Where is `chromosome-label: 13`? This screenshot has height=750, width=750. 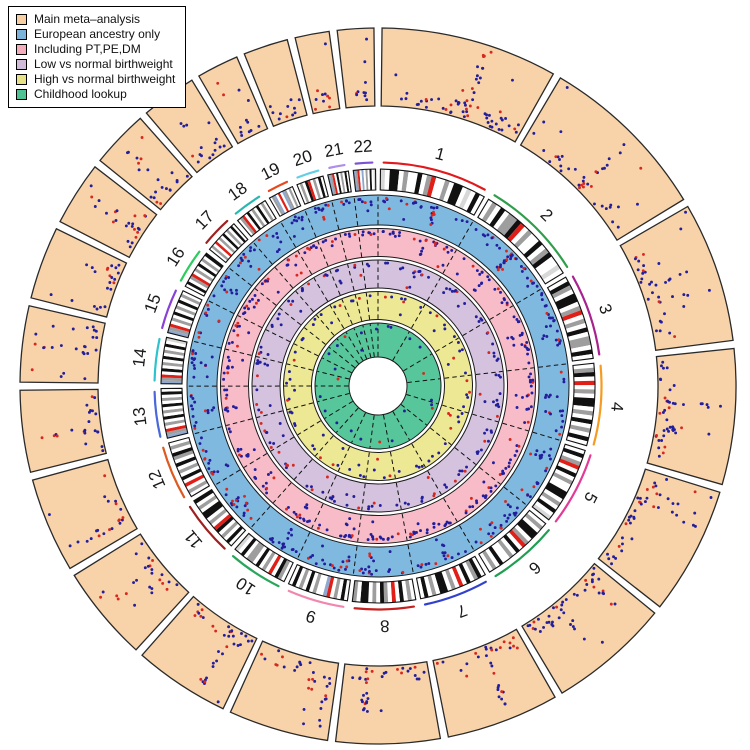
chromosome-label: 13 is located at coordinates (139, 416).